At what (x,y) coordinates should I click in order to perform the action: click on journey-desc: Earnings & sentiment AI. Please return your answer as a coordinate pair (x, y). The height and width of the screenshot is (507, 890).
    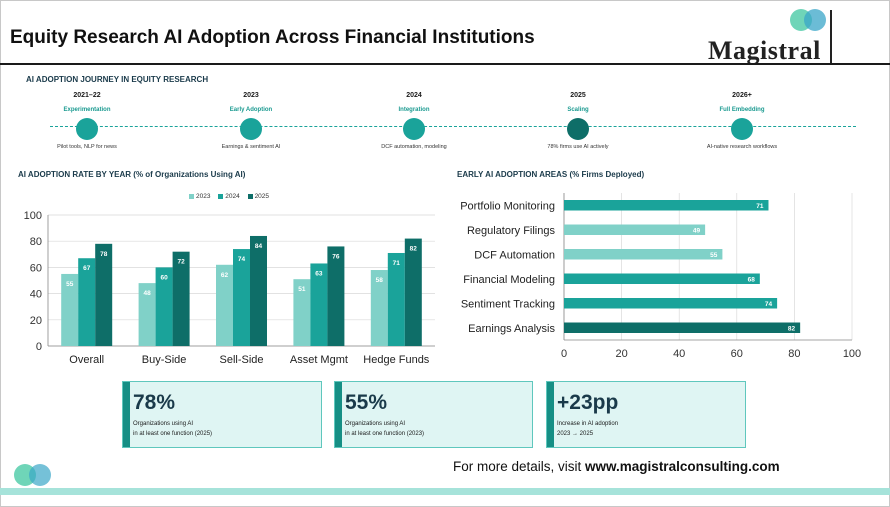
    Looking at the image, I should click on (251, 147).